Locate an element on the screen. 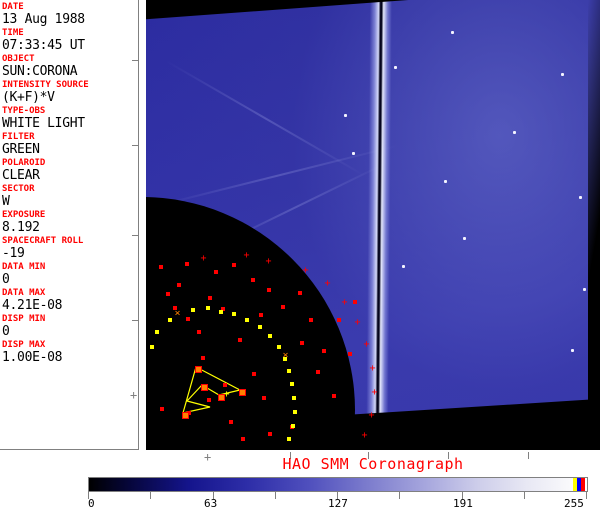  metadata-row: SPACECRAFT ROLL -19 is located at coordinates (70, 248).